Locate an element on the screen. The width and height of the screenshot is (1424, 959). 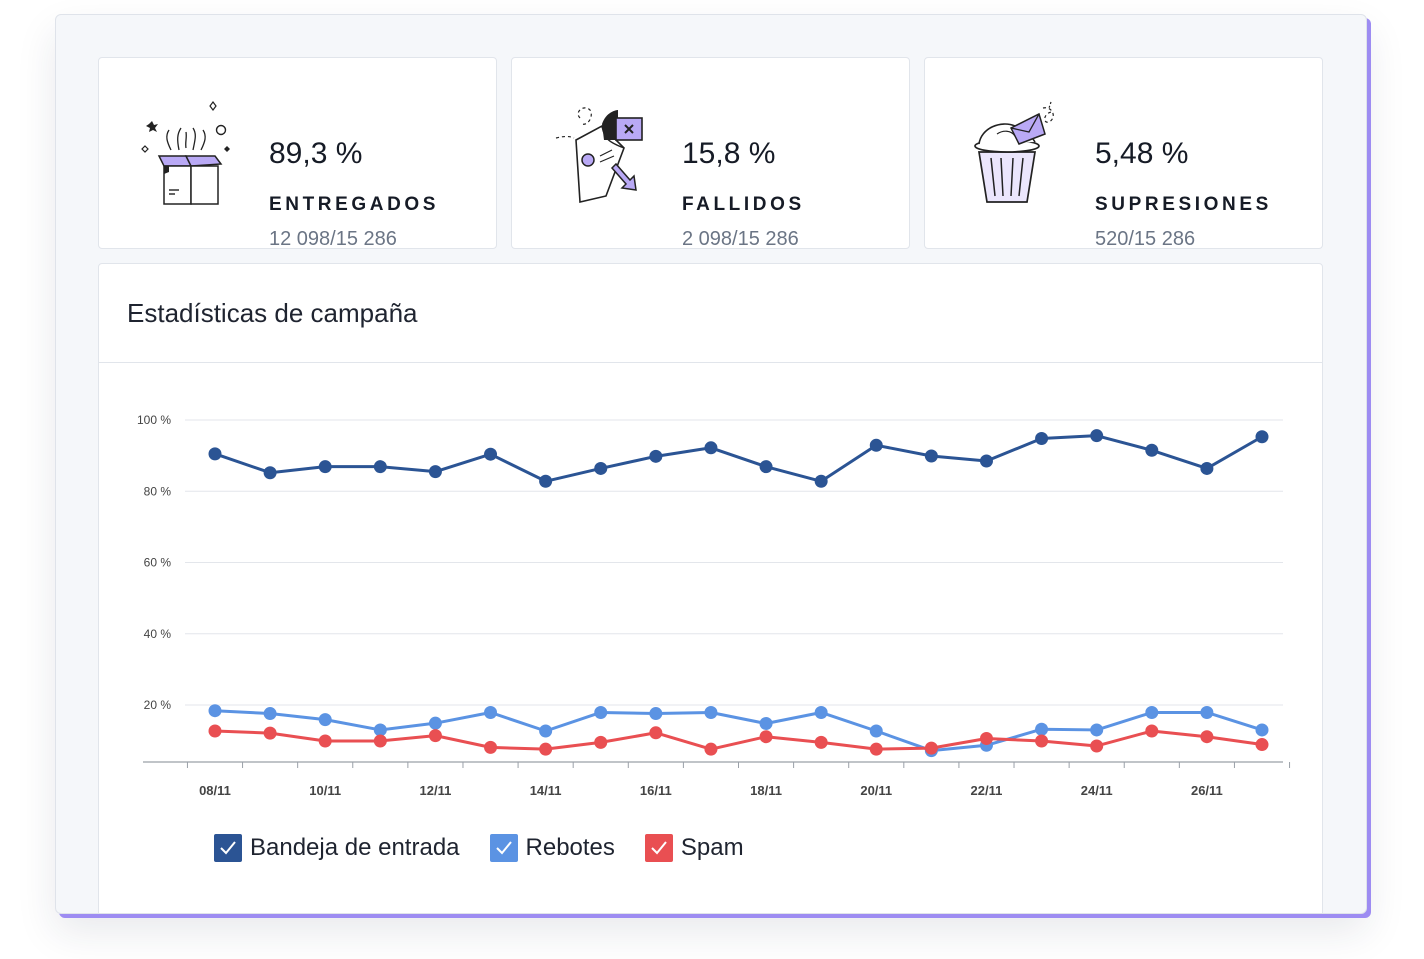
kpi-count: 2 098/15 286 is located at coordinates (740, 239).